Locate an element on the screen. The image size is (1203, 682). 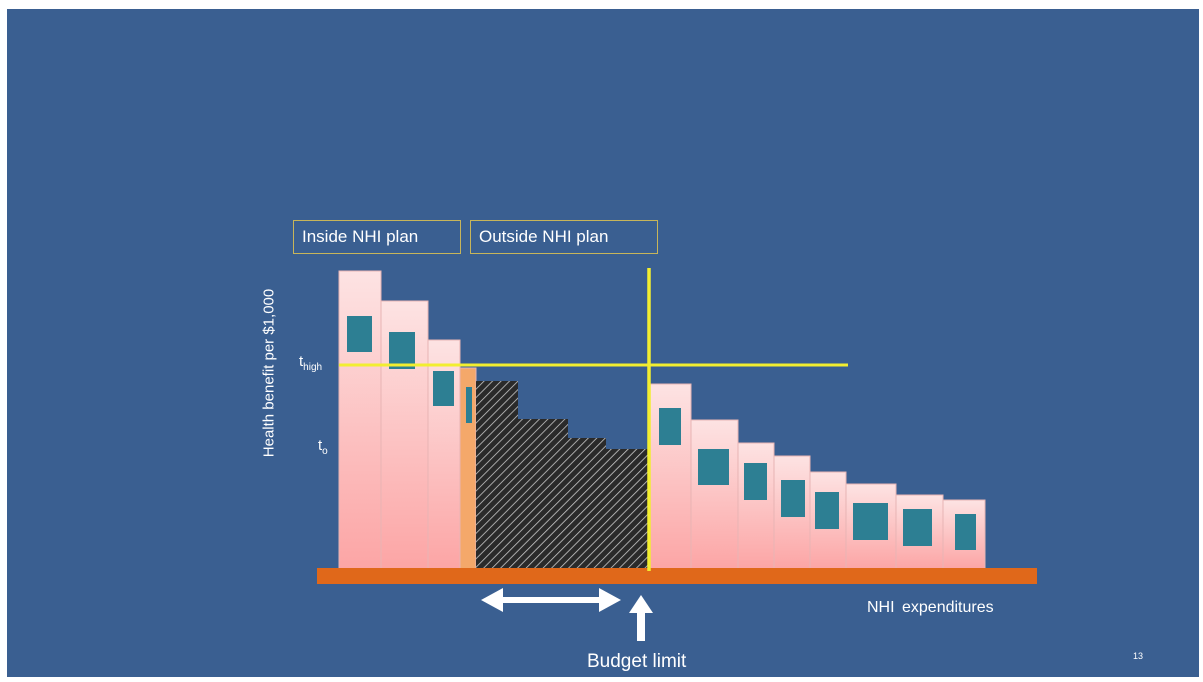
page-number: 13 is located at coordinates (1138, 656).